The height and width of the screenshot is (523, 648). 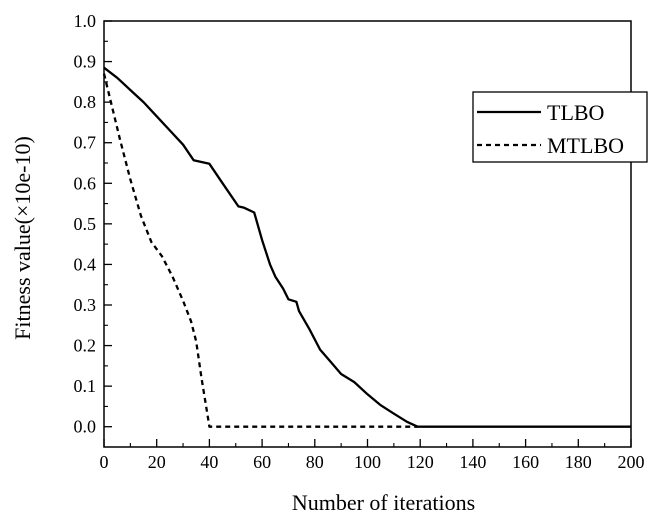 I want to click on y-tick-label: 0.7, so click(x=85, y=143).